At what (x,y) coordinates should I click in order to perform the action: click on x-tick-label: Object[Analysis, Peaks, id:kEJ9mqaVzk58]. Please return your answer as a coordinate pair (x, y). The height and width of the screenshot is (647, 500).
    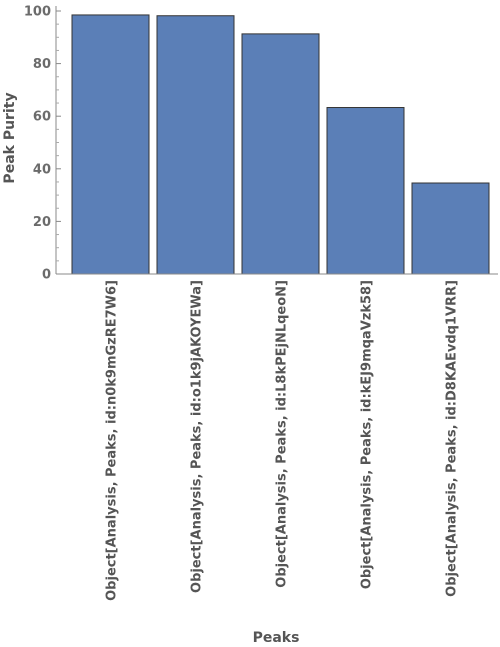
    Looking at the image, I should click on (367, 434).